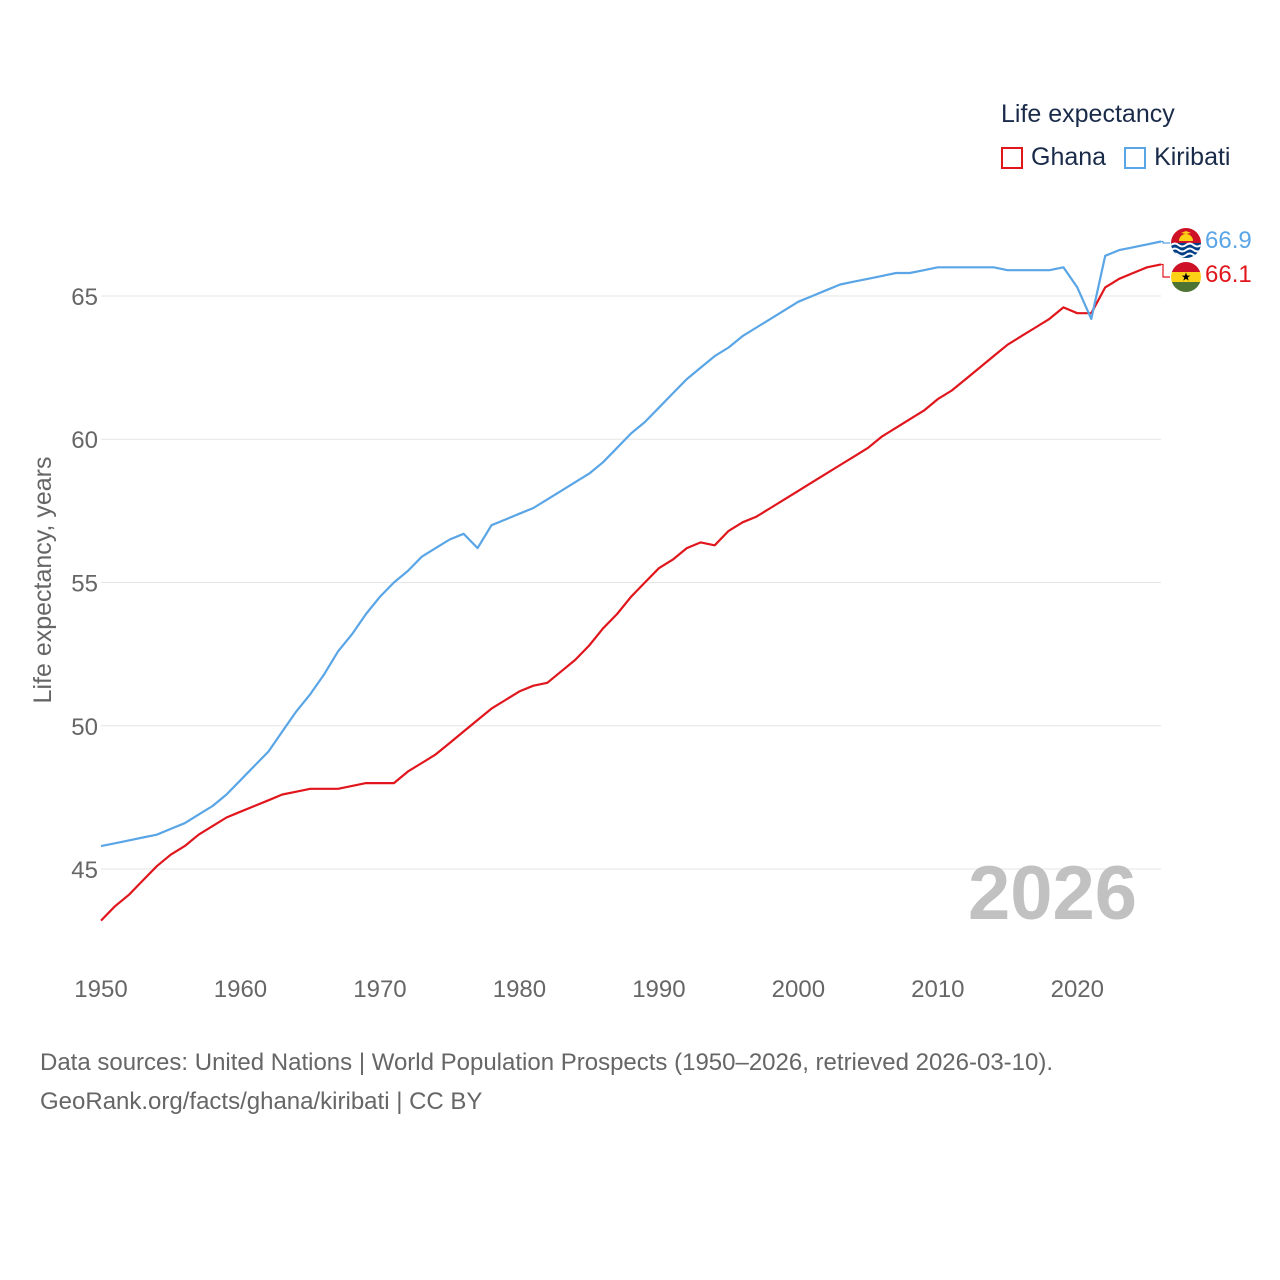  I want to click on y-axis-label: Life expectancy, years, so click(43, 580).